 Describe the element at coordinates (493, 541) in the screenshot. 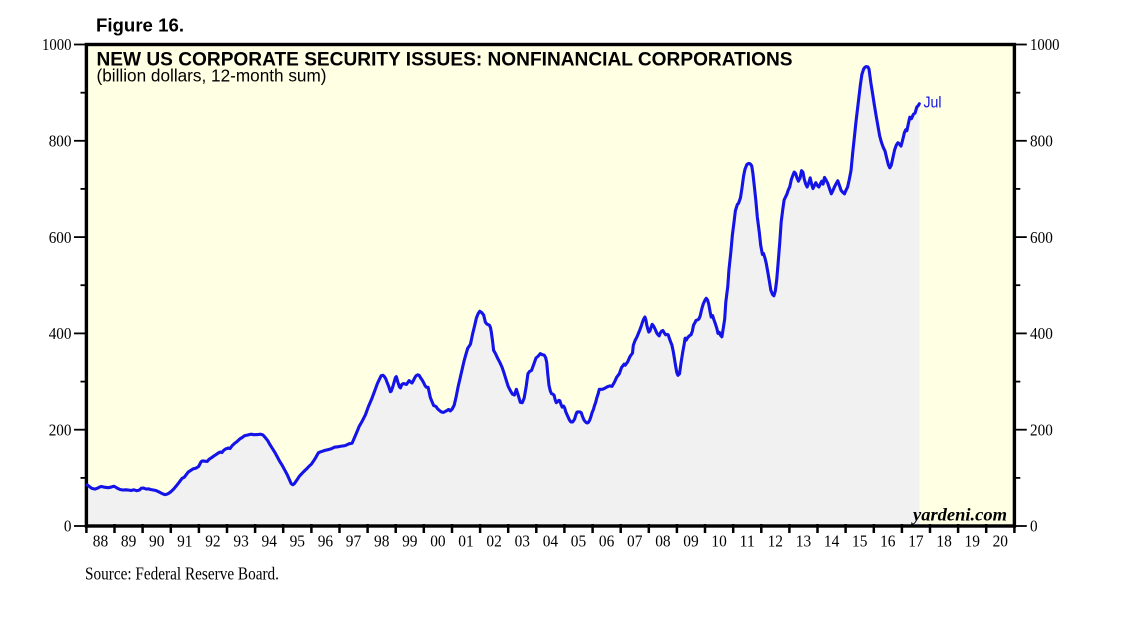

I see `svg-text: 02` at that location.